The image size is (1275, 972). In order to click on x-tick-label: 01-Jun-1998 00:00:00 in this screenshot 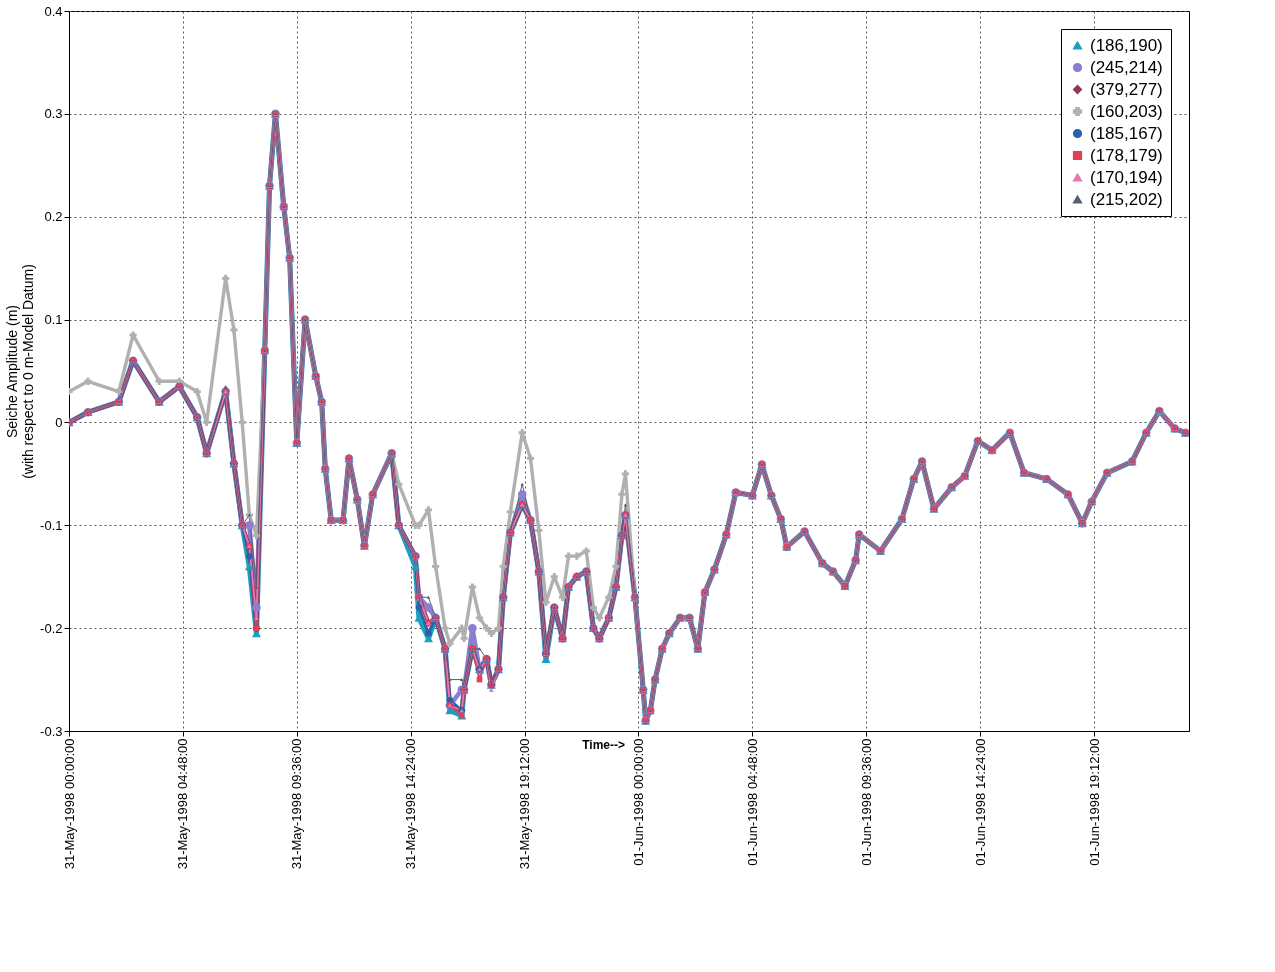, I will do `click(638, 802)`.